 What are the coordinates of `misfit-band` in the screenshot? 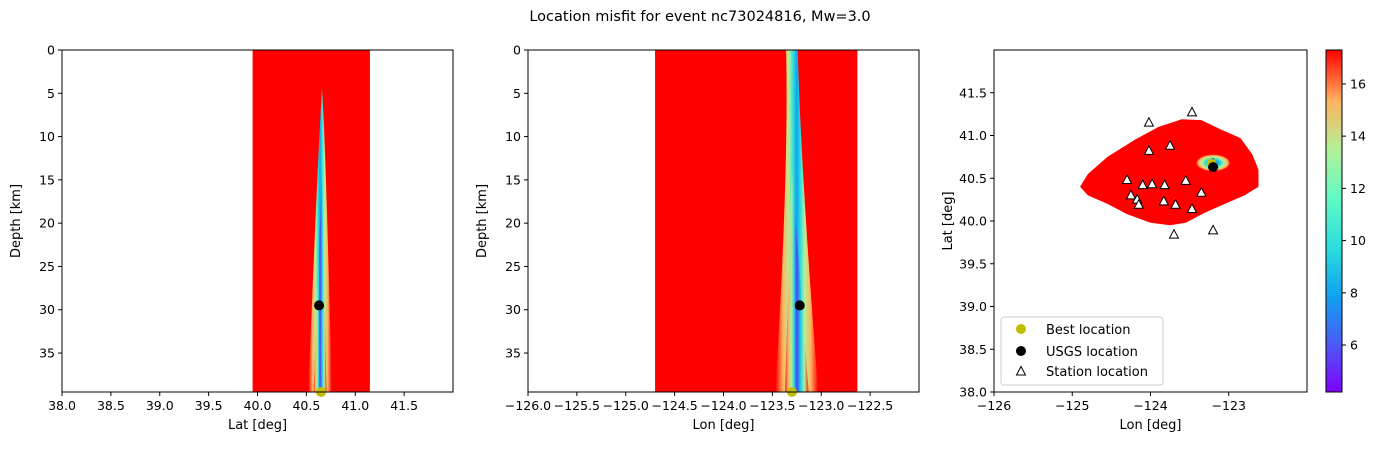 It's located at (756, 221).